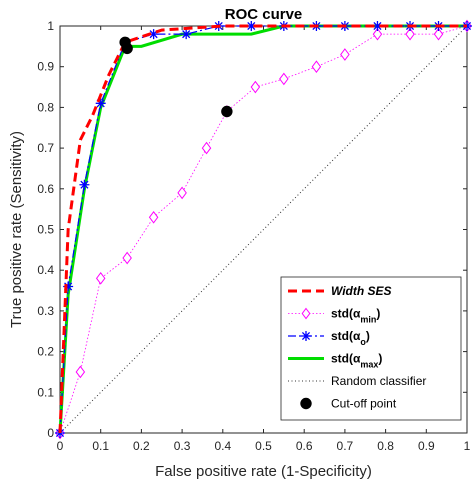 This screenshot has width=475, height=487. I want to click on x-tick-label: 0.8, so click(385, 446).